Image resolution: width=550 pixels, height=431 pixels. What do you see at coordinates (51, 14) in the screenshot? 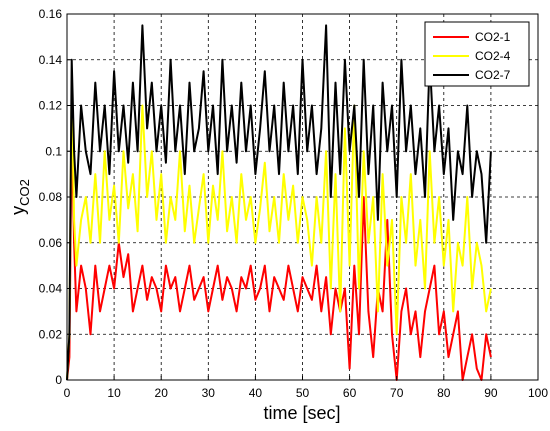
I see `y-tick-label: 0.16` at bounding box center [51, 14].